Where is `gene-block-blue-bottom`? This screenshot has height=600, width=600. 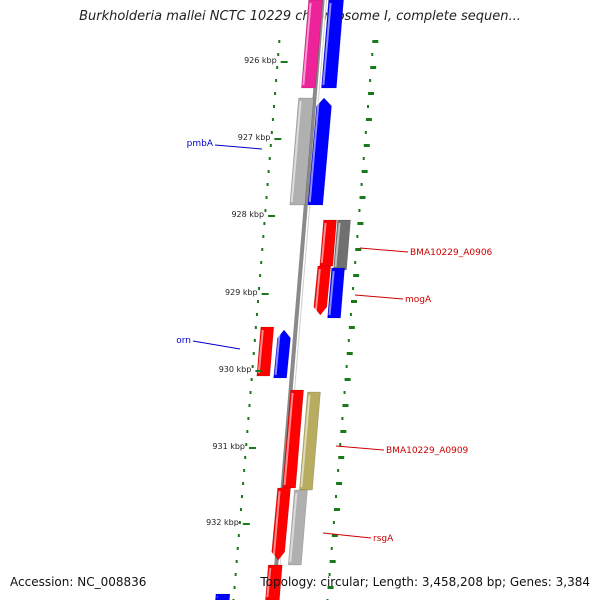 gene-block-blue-bottom is located at coordinates (223, 596).